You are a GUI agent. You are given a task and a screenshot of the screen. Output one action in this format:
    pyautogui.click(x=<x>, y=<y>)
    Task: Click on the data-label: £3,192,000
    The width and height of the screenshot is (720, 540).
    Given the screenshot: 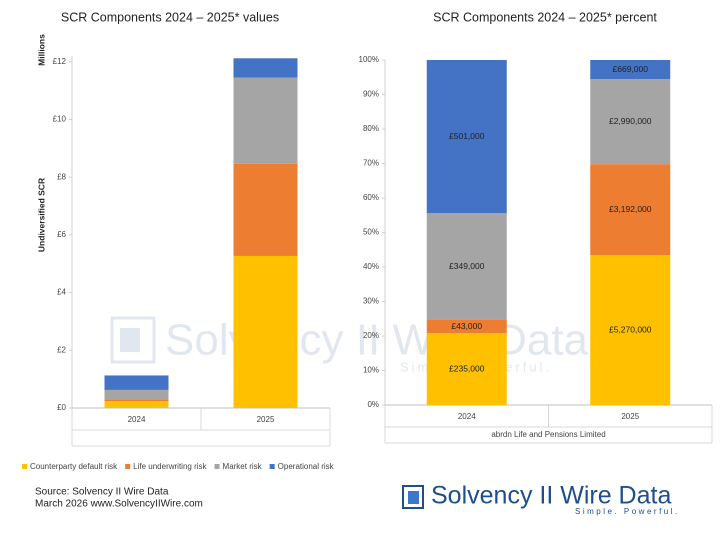 What is the action you would take?
    pyautogui.click(x=630, y=209)
    